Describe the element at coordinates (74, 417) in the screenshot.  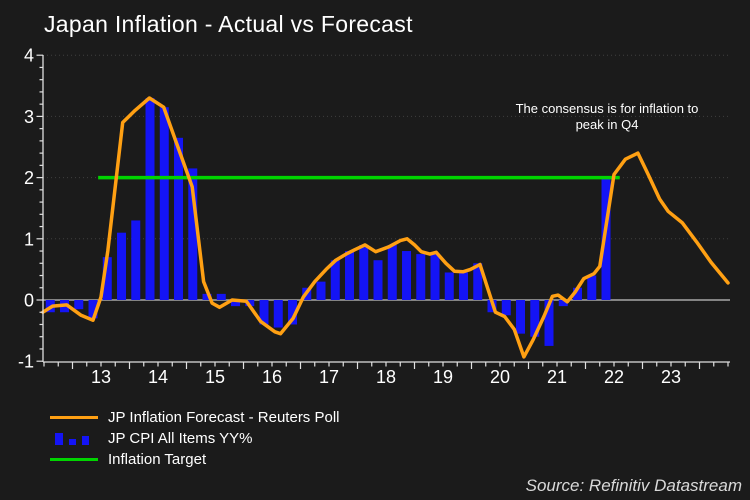
I see `forecast-line-swatch` at that location.